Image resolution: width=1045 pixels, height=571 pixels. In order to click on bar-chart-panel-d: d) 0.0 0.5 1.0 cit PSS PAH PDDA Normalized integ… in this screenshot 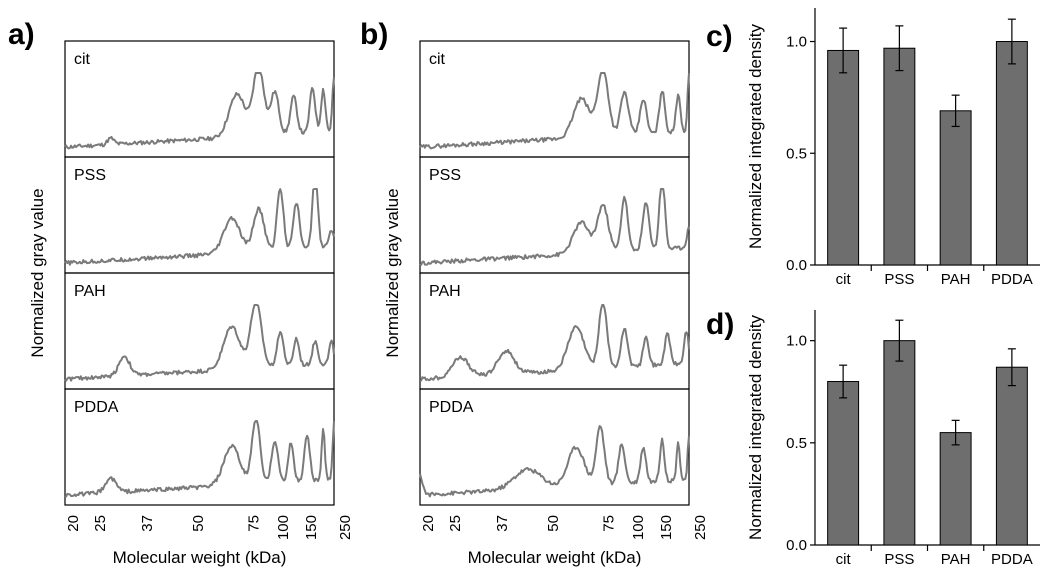, I will do `click(873, 438)`.